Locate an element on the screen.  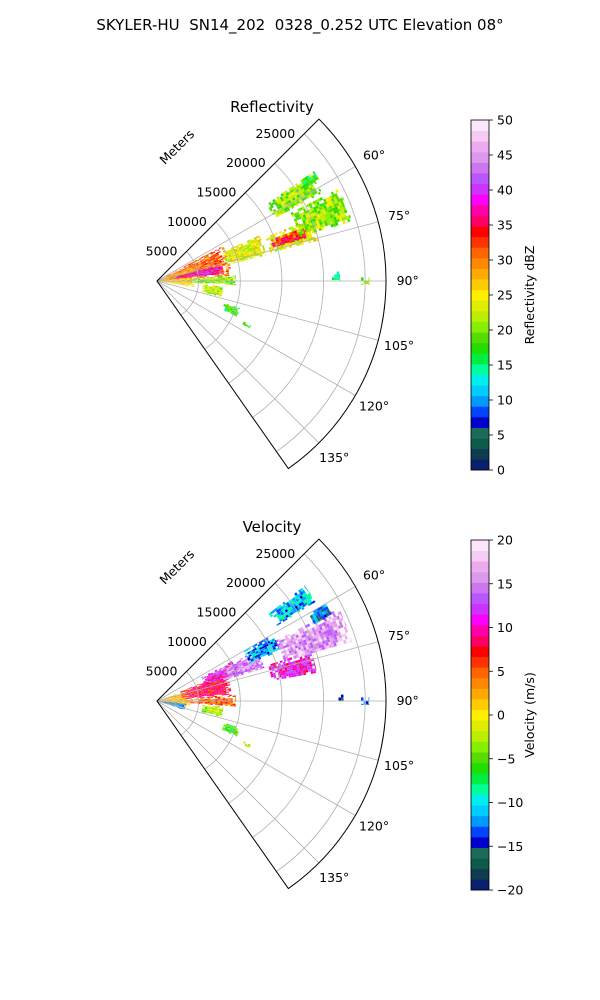
velocity-echoes is located at coordinates (263, 666).